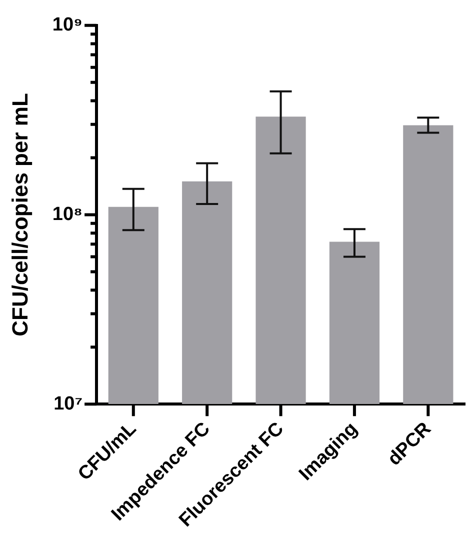 The width and height of the screenshot is (467, 550). What do you see at coordinates (67, 214) in the screenshot?
I see `y-tick-label: 10⁸` at bounding box center [67, 214].